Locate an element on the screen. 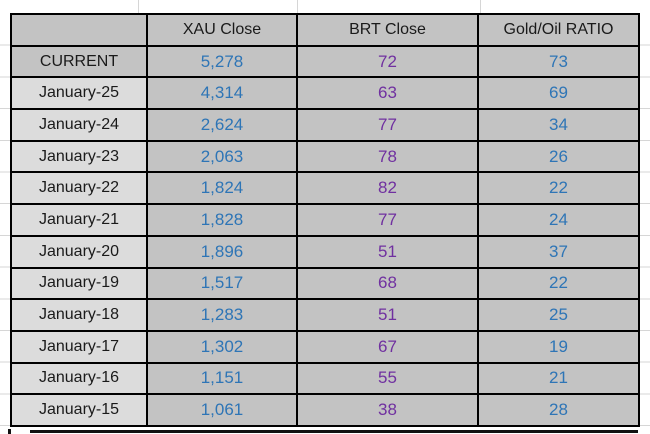  table-row: January-18 1,283 51 25 is located at coordinates (325, 315).